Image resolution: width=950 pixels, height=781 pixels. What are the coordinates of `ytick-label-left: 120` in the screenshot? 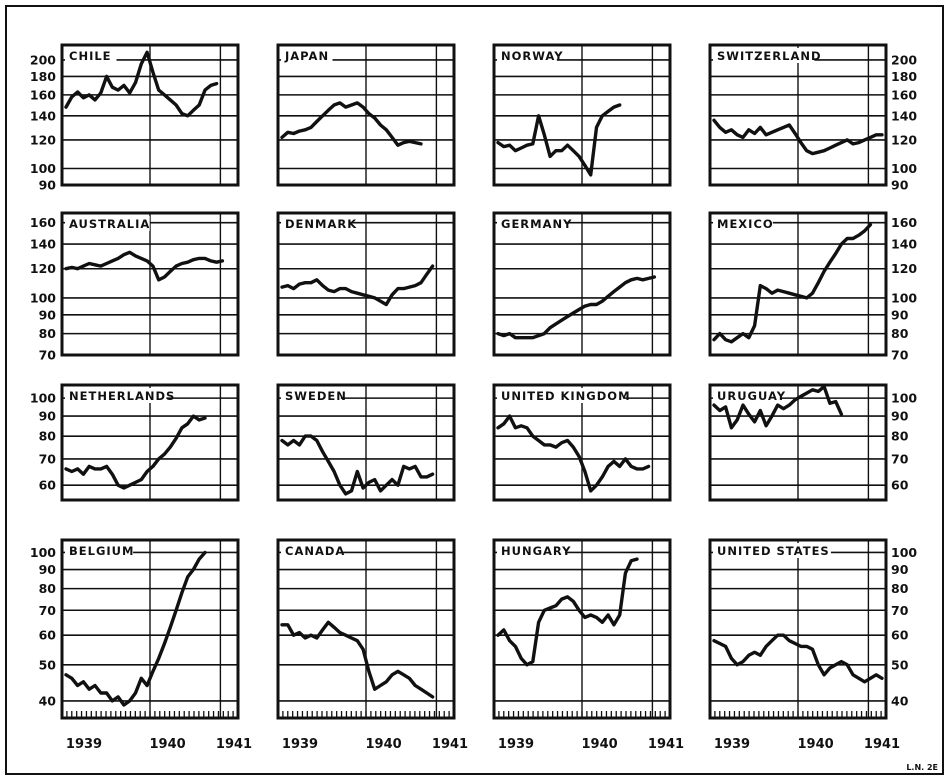 It's located at (43, 268).